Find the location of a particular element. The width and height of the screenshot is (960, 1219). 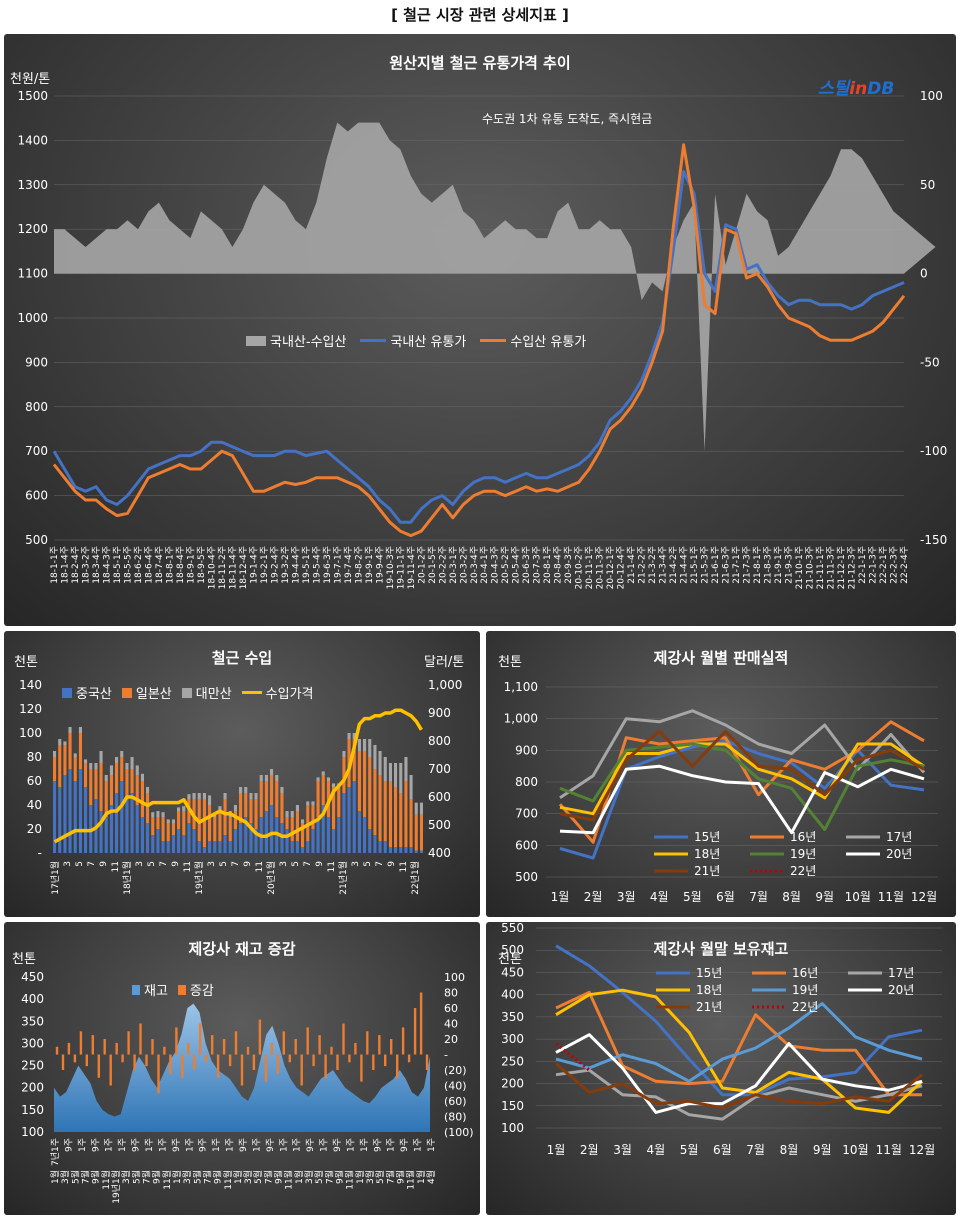

series-line-21년 is located at coordinates (742, 775).